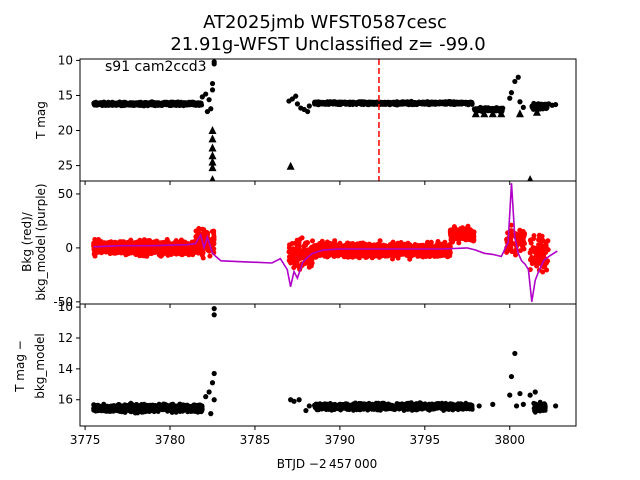 Image resolution: width=640 pixels, height=480 pixels. Describe the element at coordinates (325, 22) in the screenshot. I see `figure-title-line1: AT2025jmb WFST0587cesc` at that location.